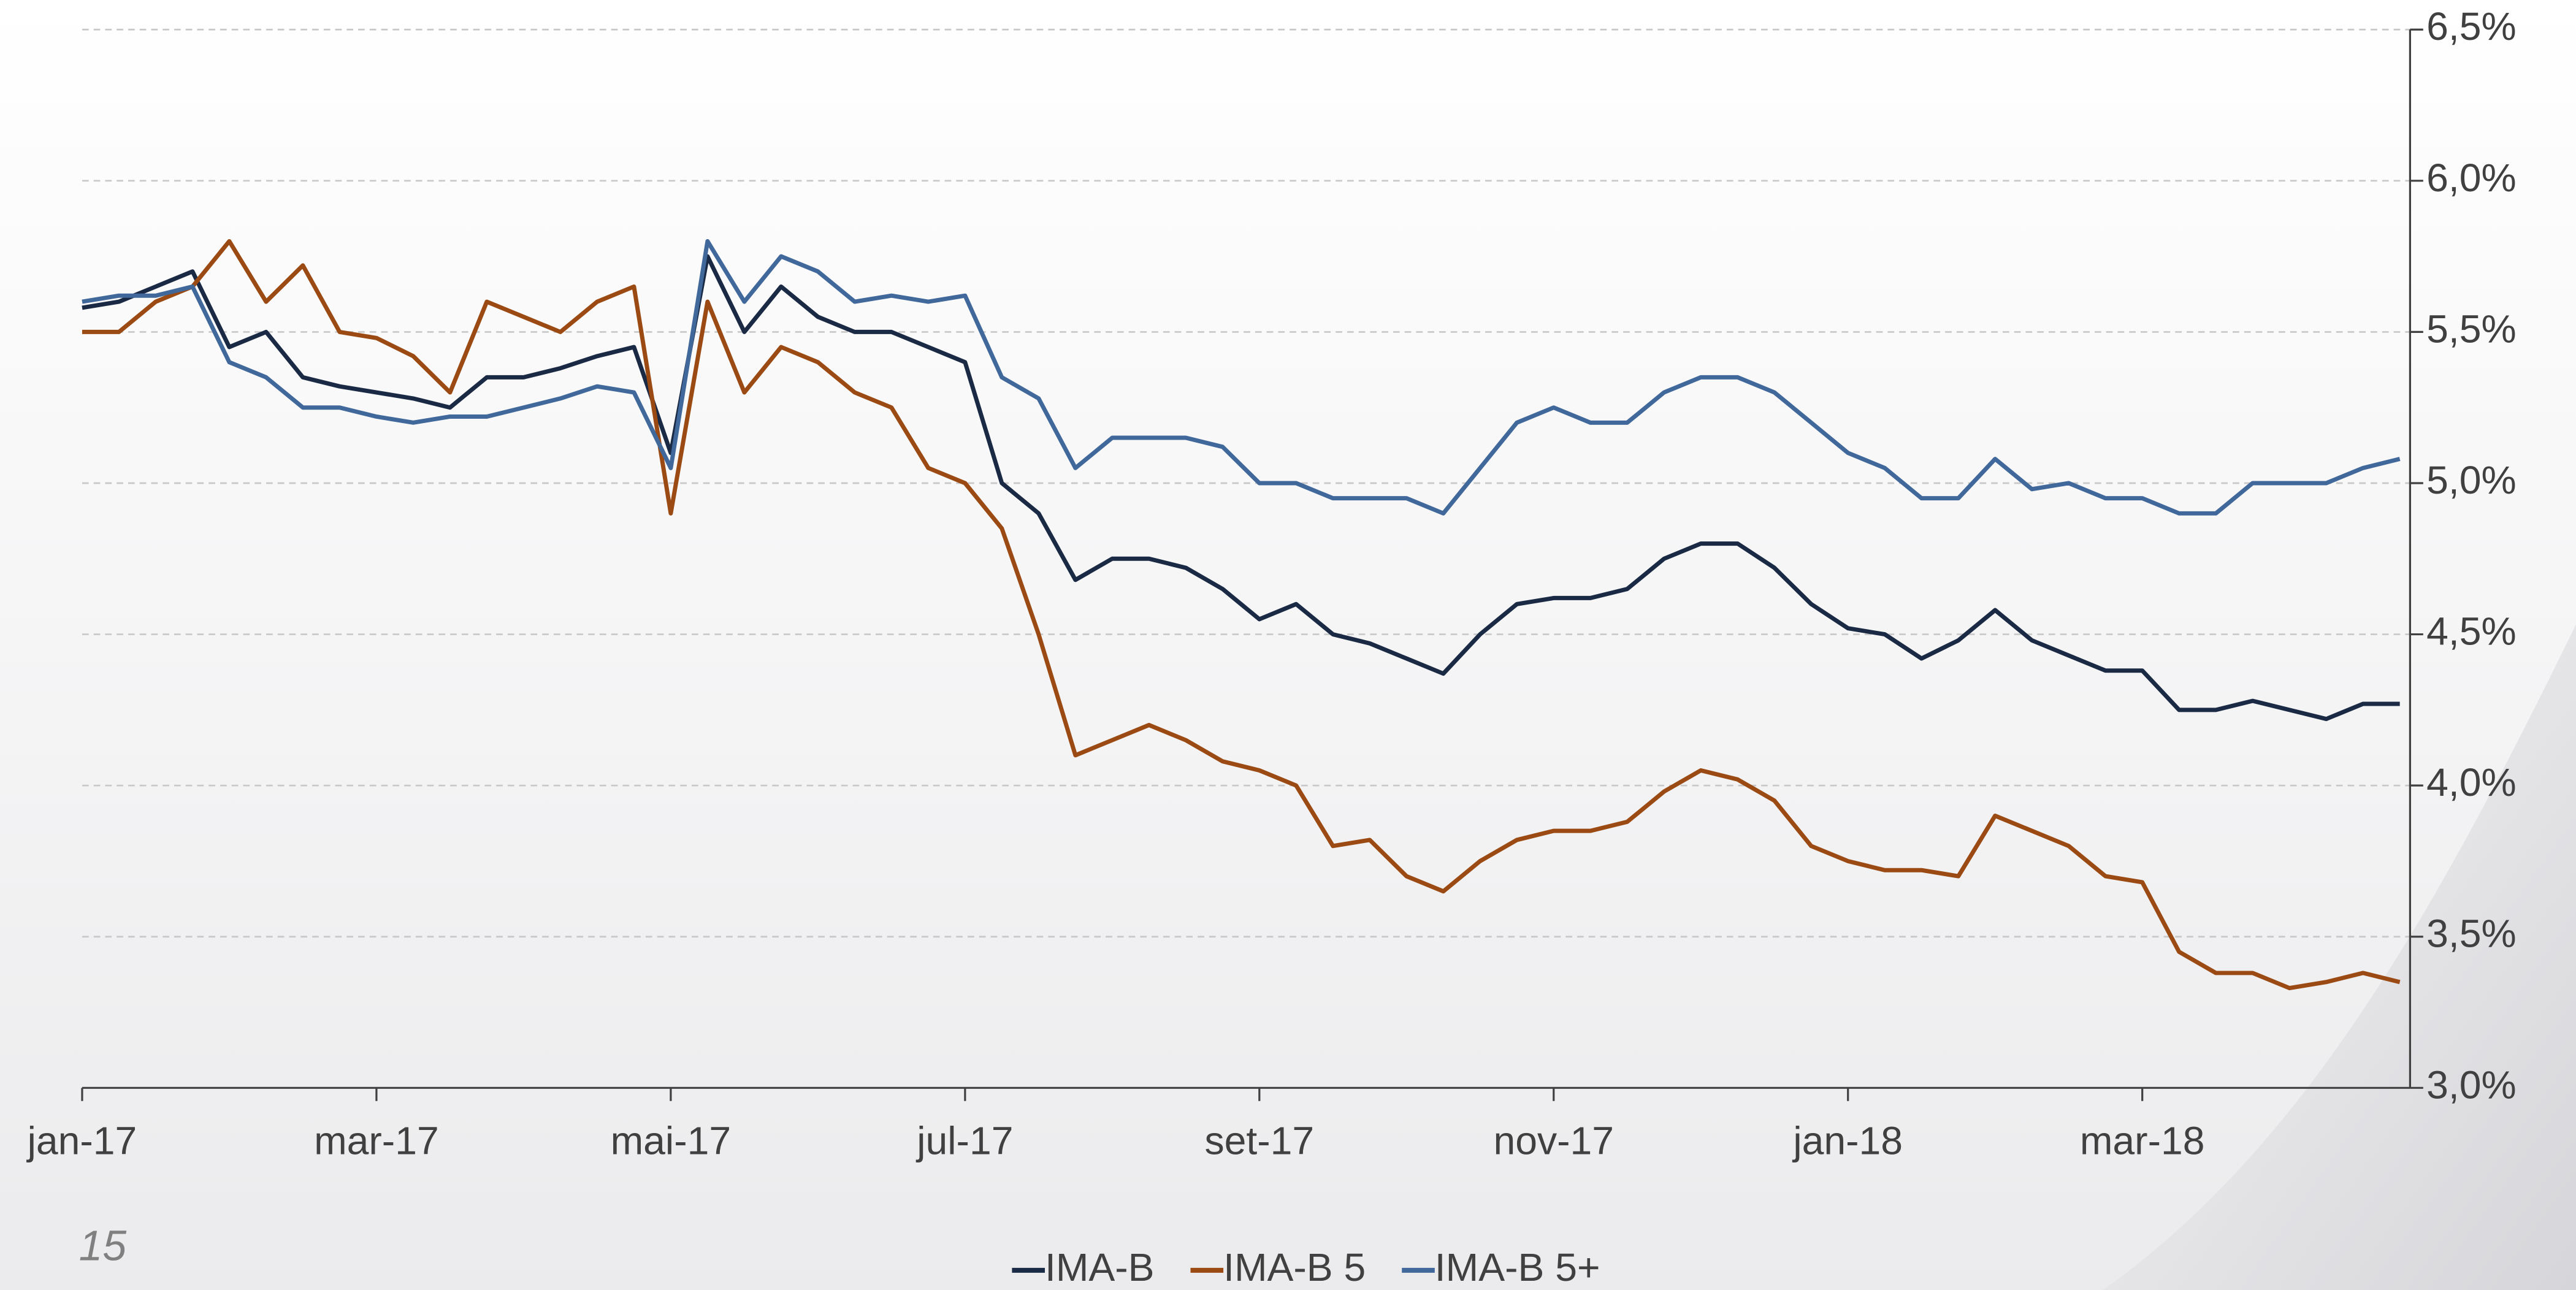  What do you see at coordinates (103, 1245) in the screenshot?
I see `page-number: 15` at bounding box center [103, 1245].